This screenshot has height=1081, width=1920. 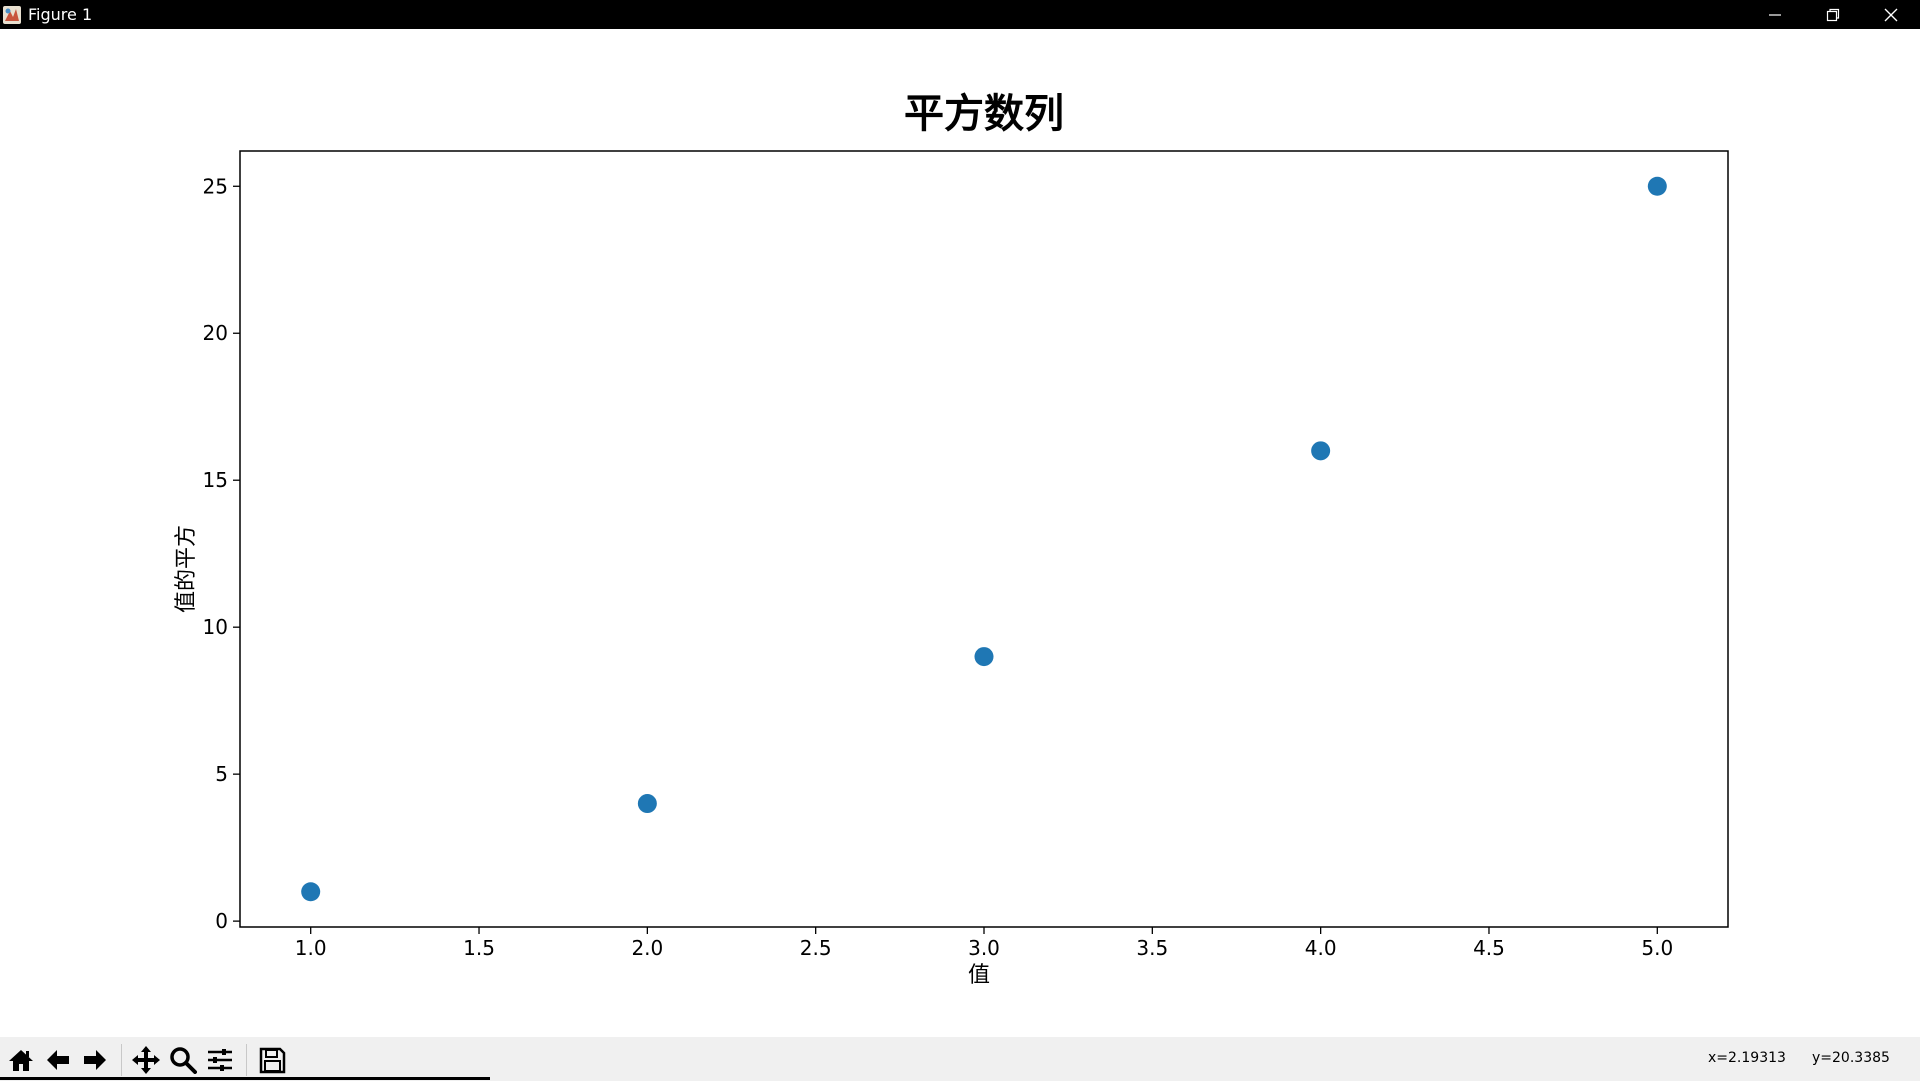 I want to click on x-tick-label: 4.5, so click(x=1489, y=948).